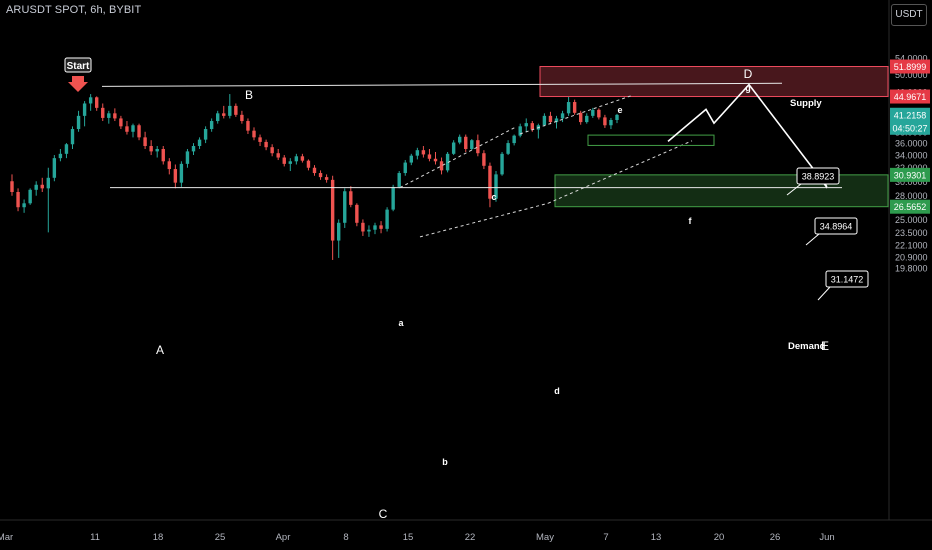  I want to click on y-tick-label: 54.0000, so click(911, 59).